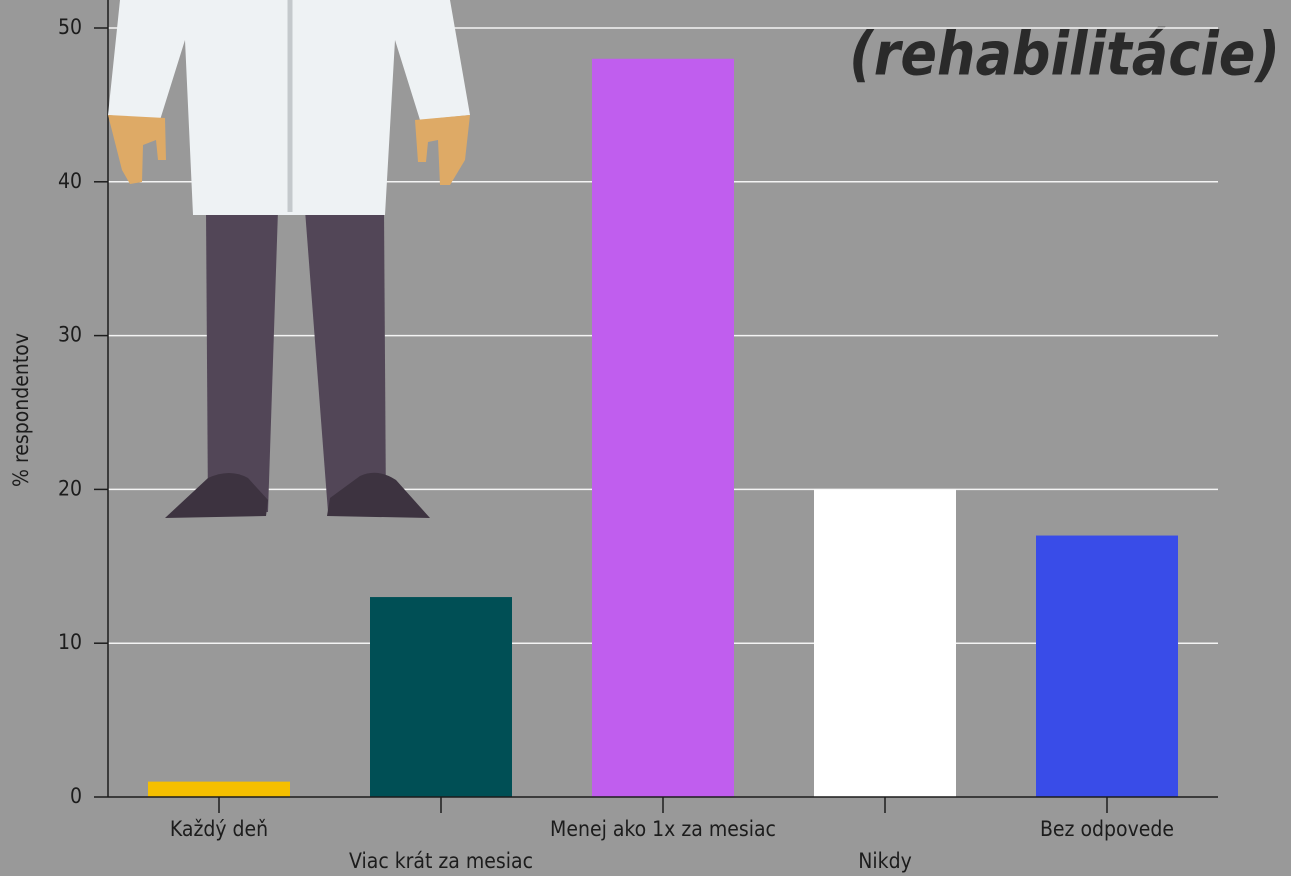 The image size is (1291, 876). What do you see at coordinates (70, 335) in the screenshot?
I see `y-tick-label: 30` at bounding box center [70, 335].